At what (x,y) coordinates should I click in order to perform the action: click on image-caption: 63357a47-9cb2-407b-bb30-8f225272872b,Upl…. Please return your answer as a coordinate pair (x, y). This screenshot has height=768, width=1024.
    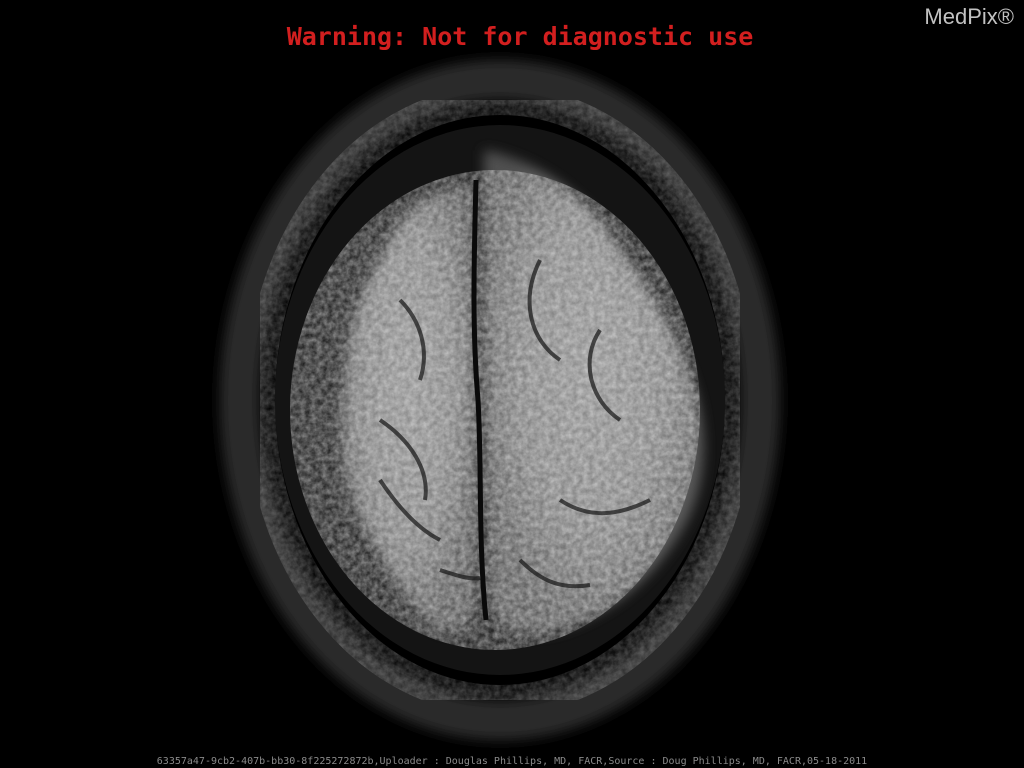
    Looking at the image, I should click on (512, 761).